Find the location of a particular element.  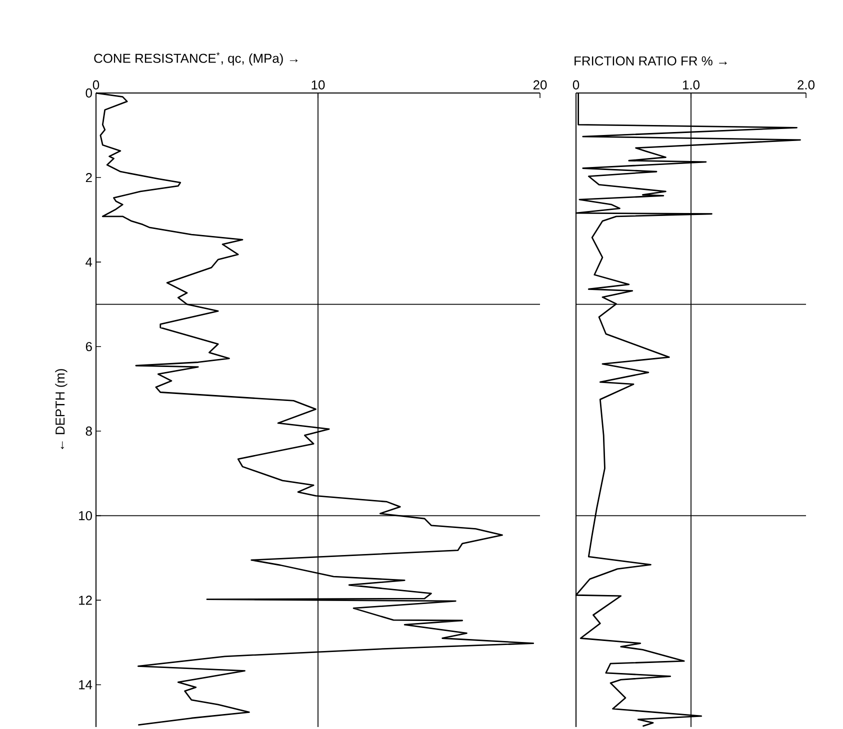

x-tick-label: 1.0 is located at coordinates (691, 85).